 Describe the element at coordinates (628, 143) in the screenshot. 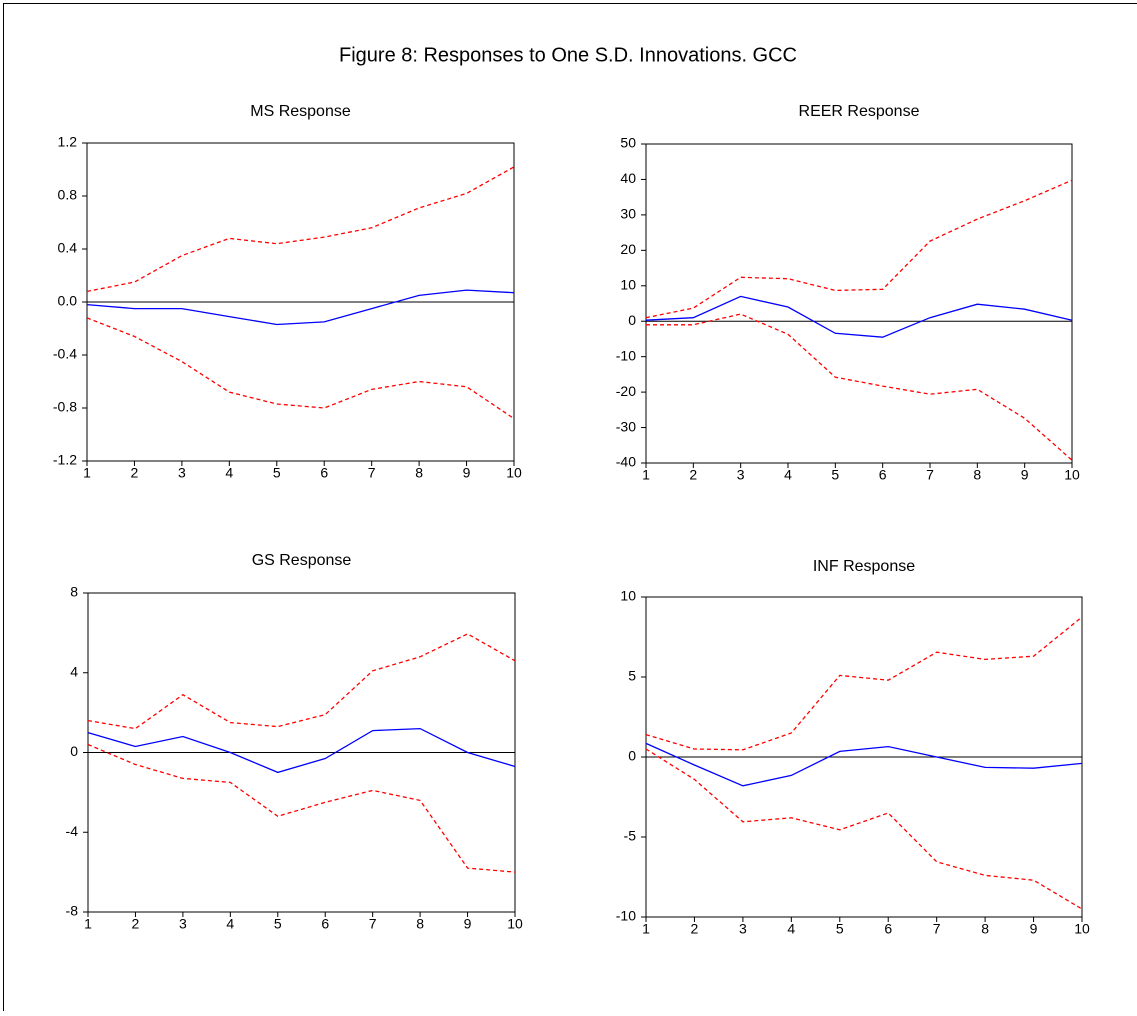

I see `y-tick-label: 50` at that location.